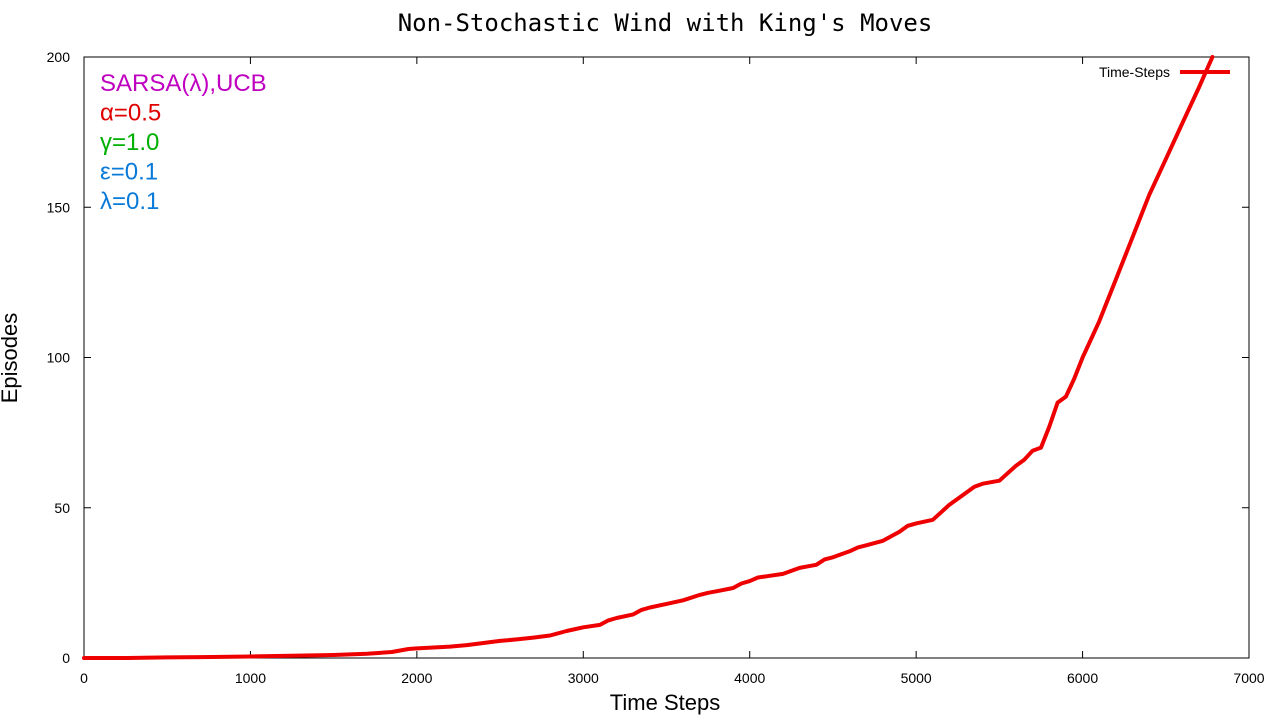 The height and width of the screenshot is (720, 1280). Describe the element at coordinates (183, 142) in the screenshot. I see `parameter-annotations: SARSA(λ),UCB α=0.5γ=1.0 ε=0.1λ=0.1` at that location.